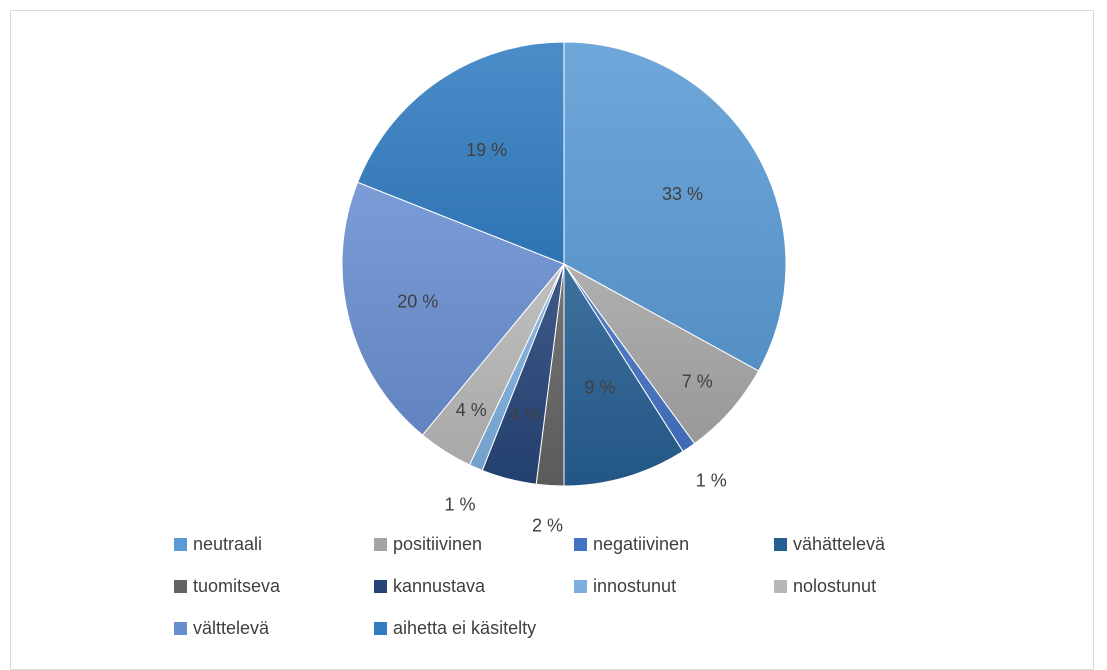  Describe the element at coordinates (711, 481) in the screenshot. I see `data-label-negatiivinen: 1 %` at that location.